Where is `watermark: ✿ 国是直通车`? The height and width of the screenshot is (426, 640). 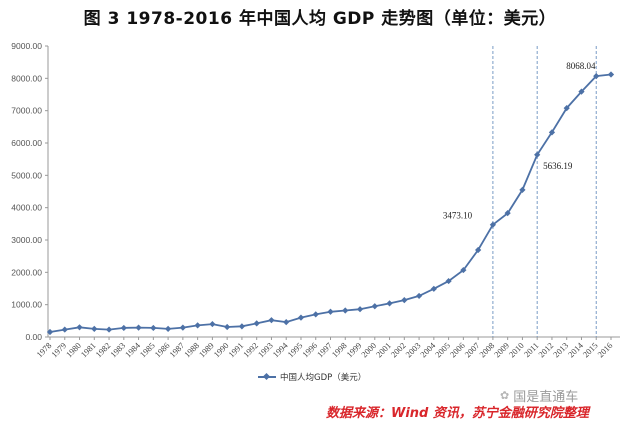 watermark: ✿ 国是直通车 is located at coordinates (539, 395).